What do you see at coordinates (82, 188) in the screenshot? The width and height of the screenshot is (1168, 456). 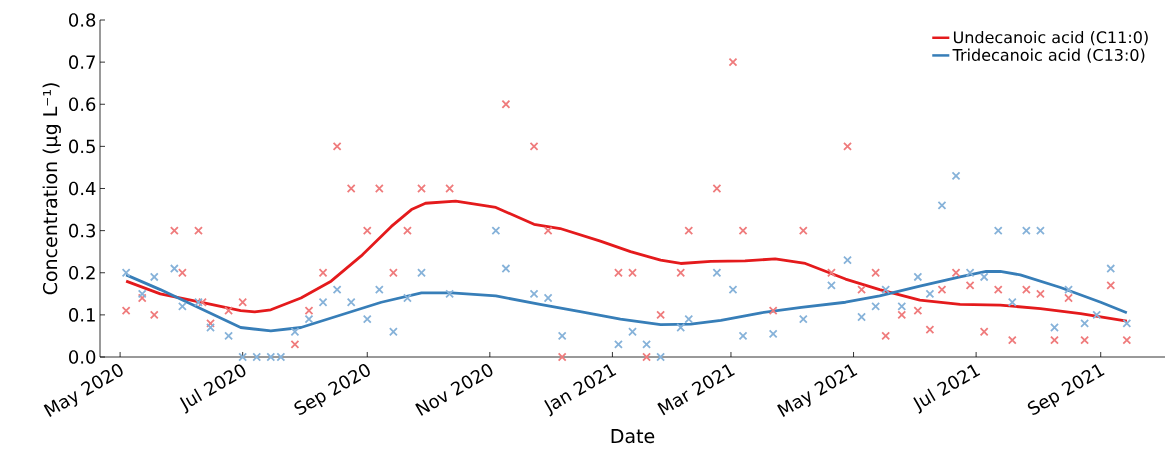 I see `y-tick-label: 0.4` at bounding box center [82, 188].